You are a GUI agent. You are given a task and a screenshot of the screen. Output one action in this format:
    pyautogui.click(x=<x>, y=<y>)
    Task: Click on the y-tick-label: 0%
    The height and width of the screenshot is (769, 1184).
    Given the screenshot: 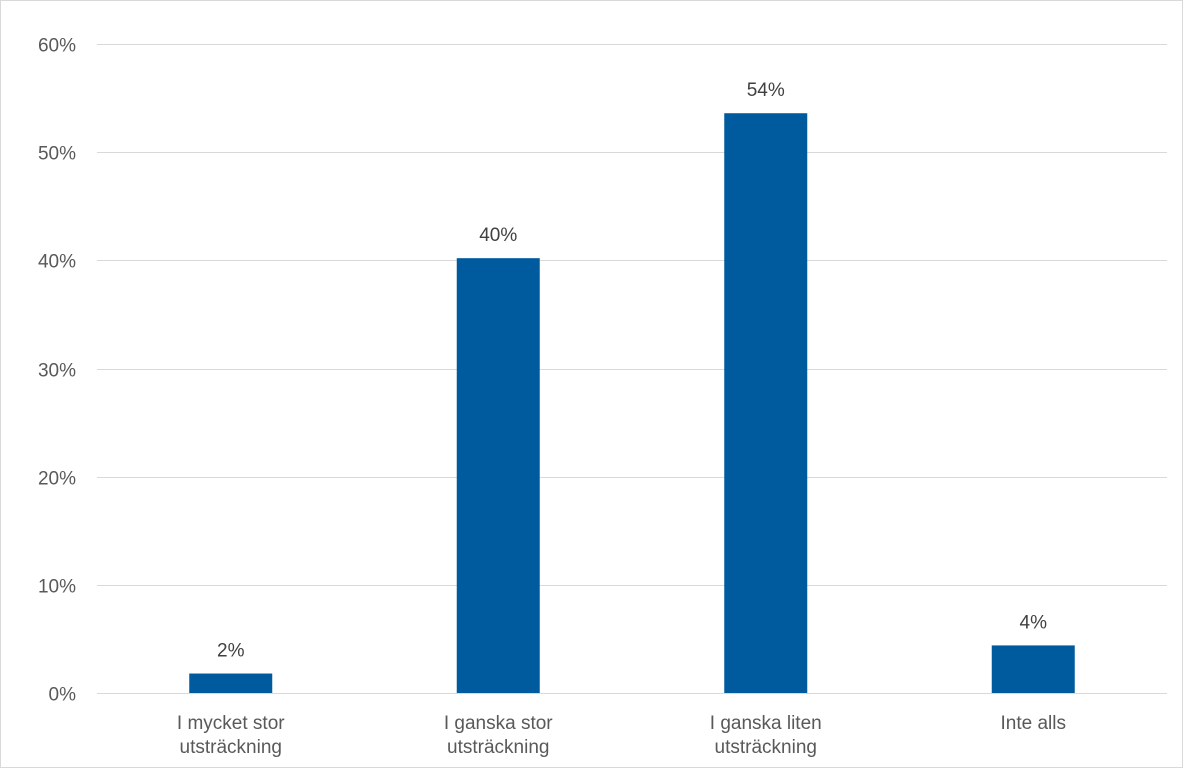 What is the action you would take?
    pyautogui.click(x=63, y=695)
    